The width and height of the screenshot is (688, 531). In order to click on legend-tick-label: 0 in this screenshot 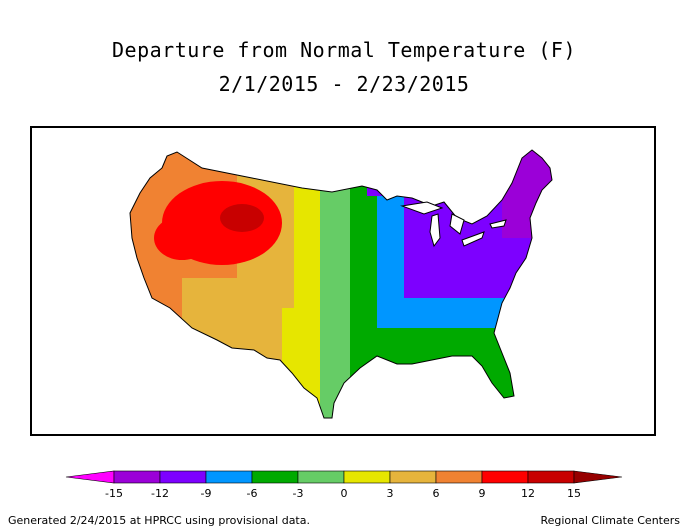, I will do `click(344, 493)`.